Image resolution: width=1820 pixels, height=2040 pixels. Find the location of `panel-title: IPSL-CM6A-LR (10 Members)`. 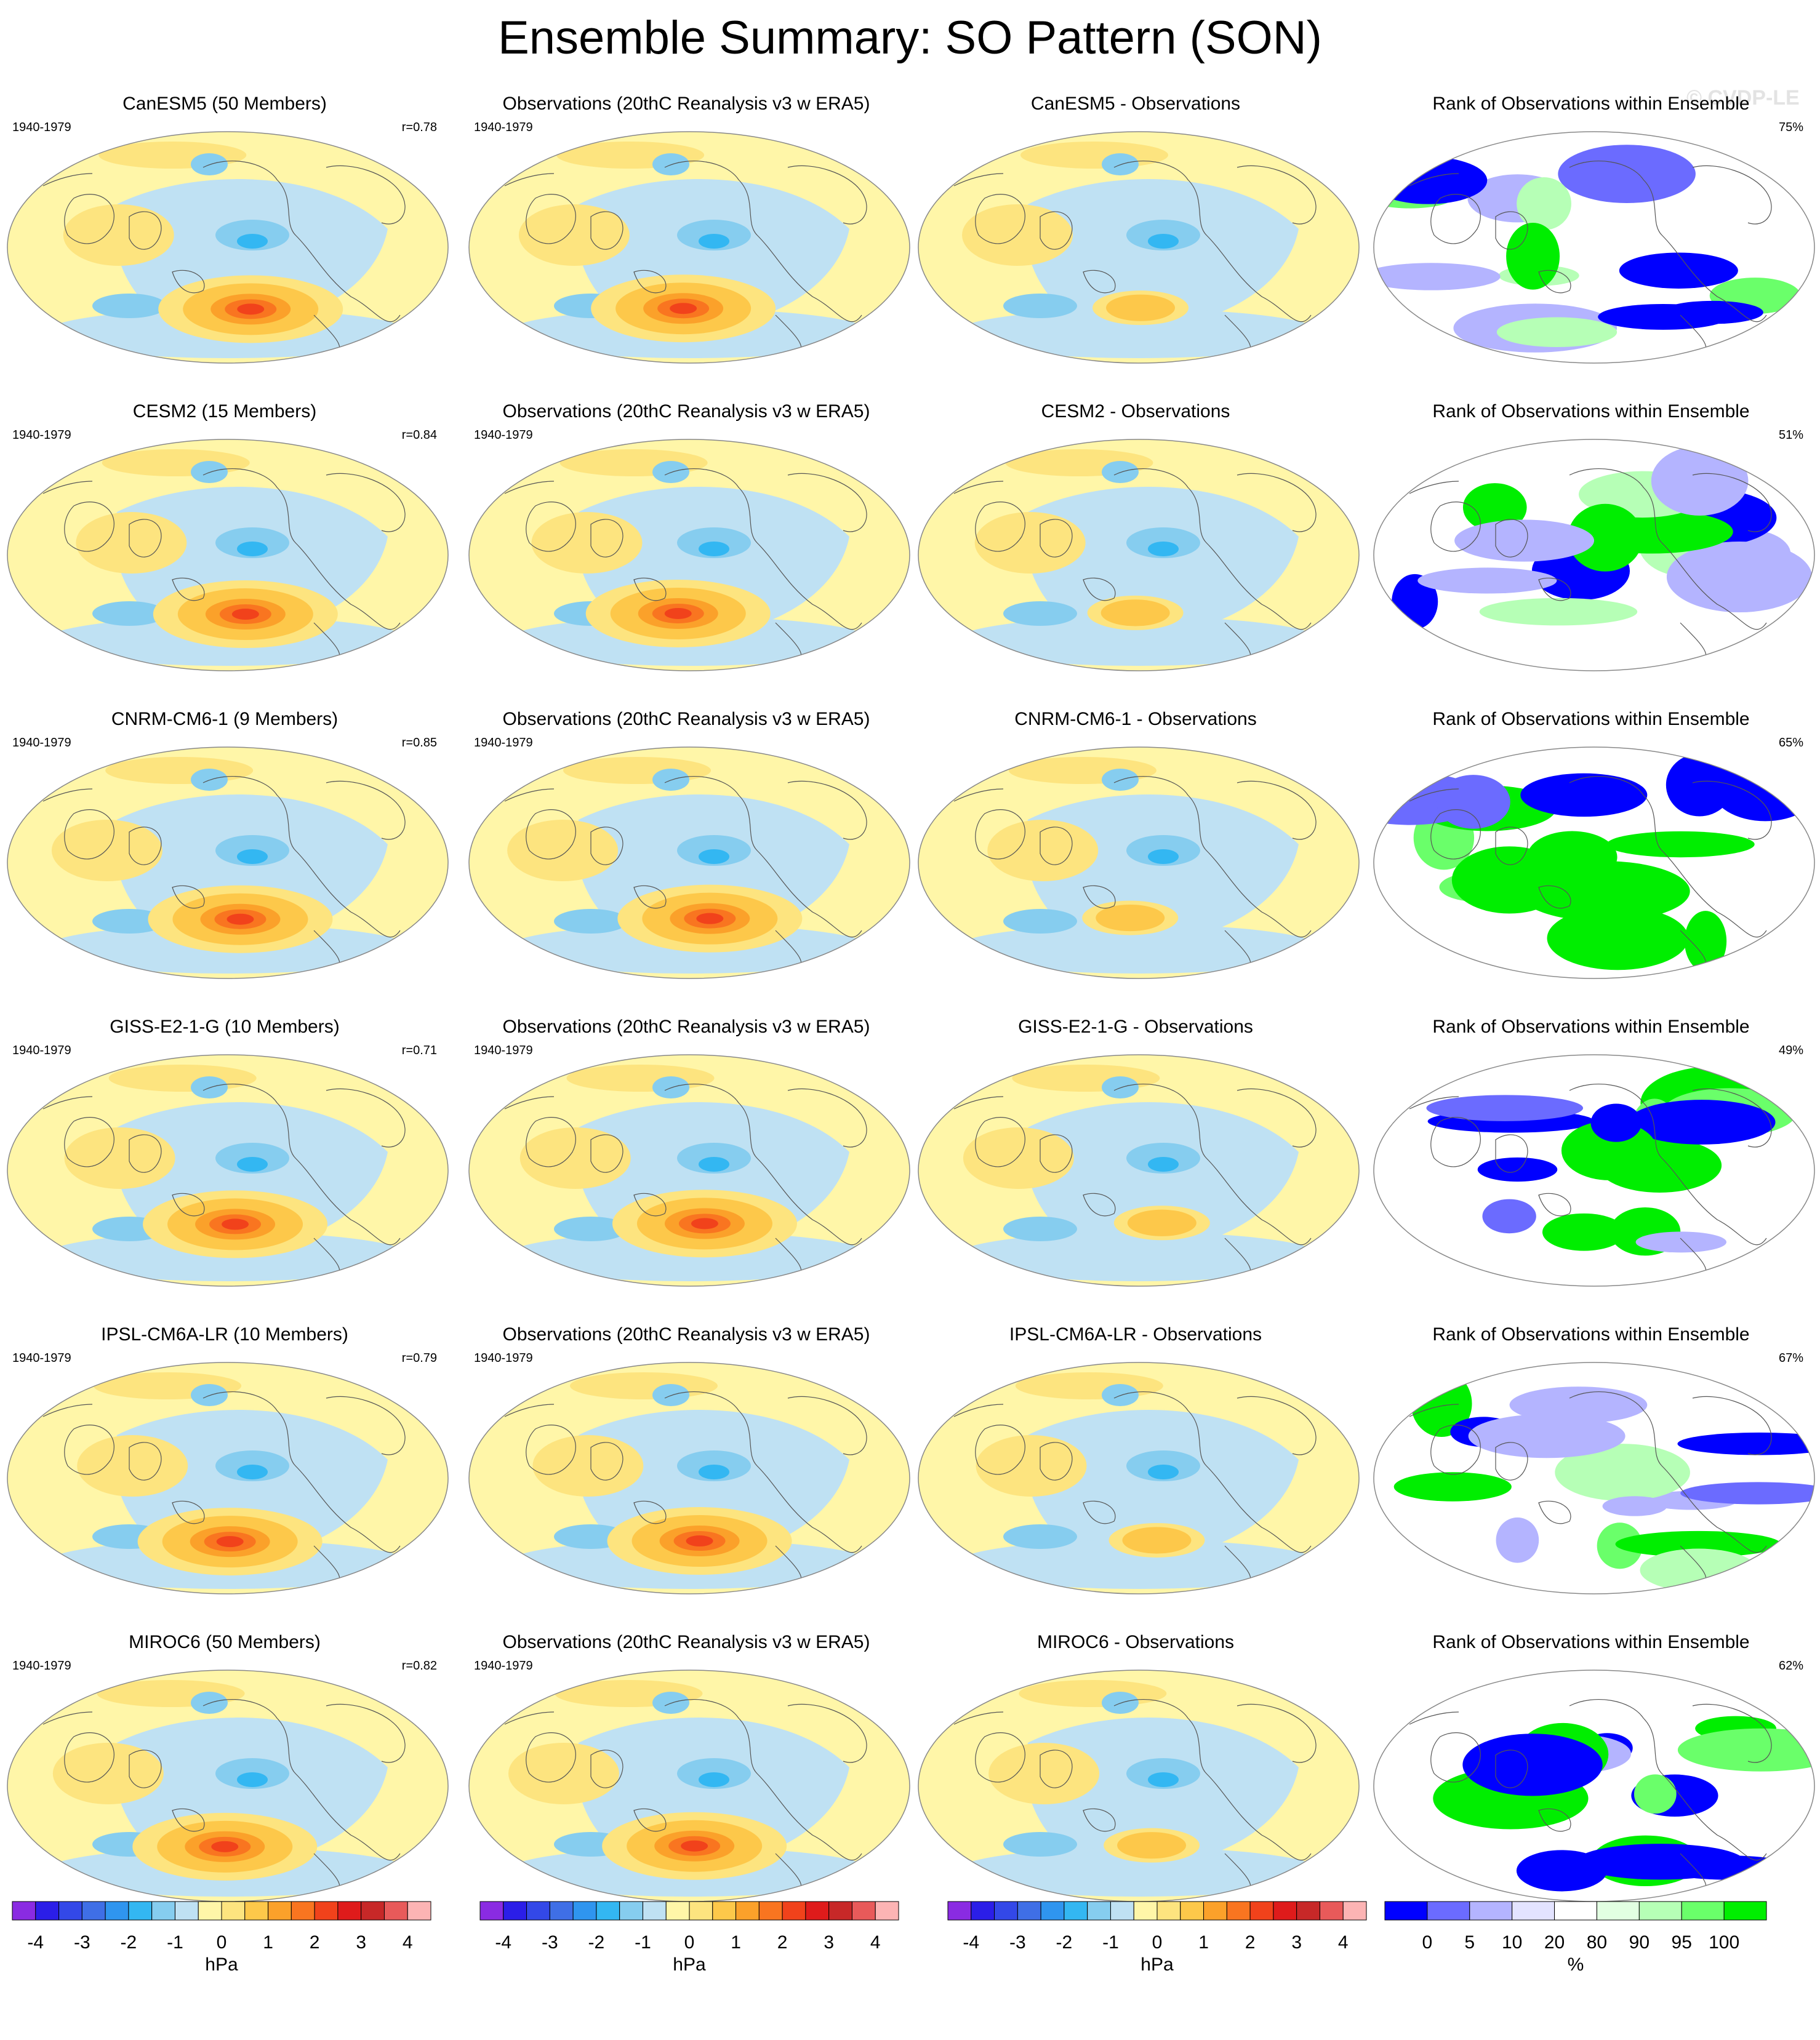

panel-title: IPSL-CM6A-LR (10 Members) is located at coordinates (224, 1334).